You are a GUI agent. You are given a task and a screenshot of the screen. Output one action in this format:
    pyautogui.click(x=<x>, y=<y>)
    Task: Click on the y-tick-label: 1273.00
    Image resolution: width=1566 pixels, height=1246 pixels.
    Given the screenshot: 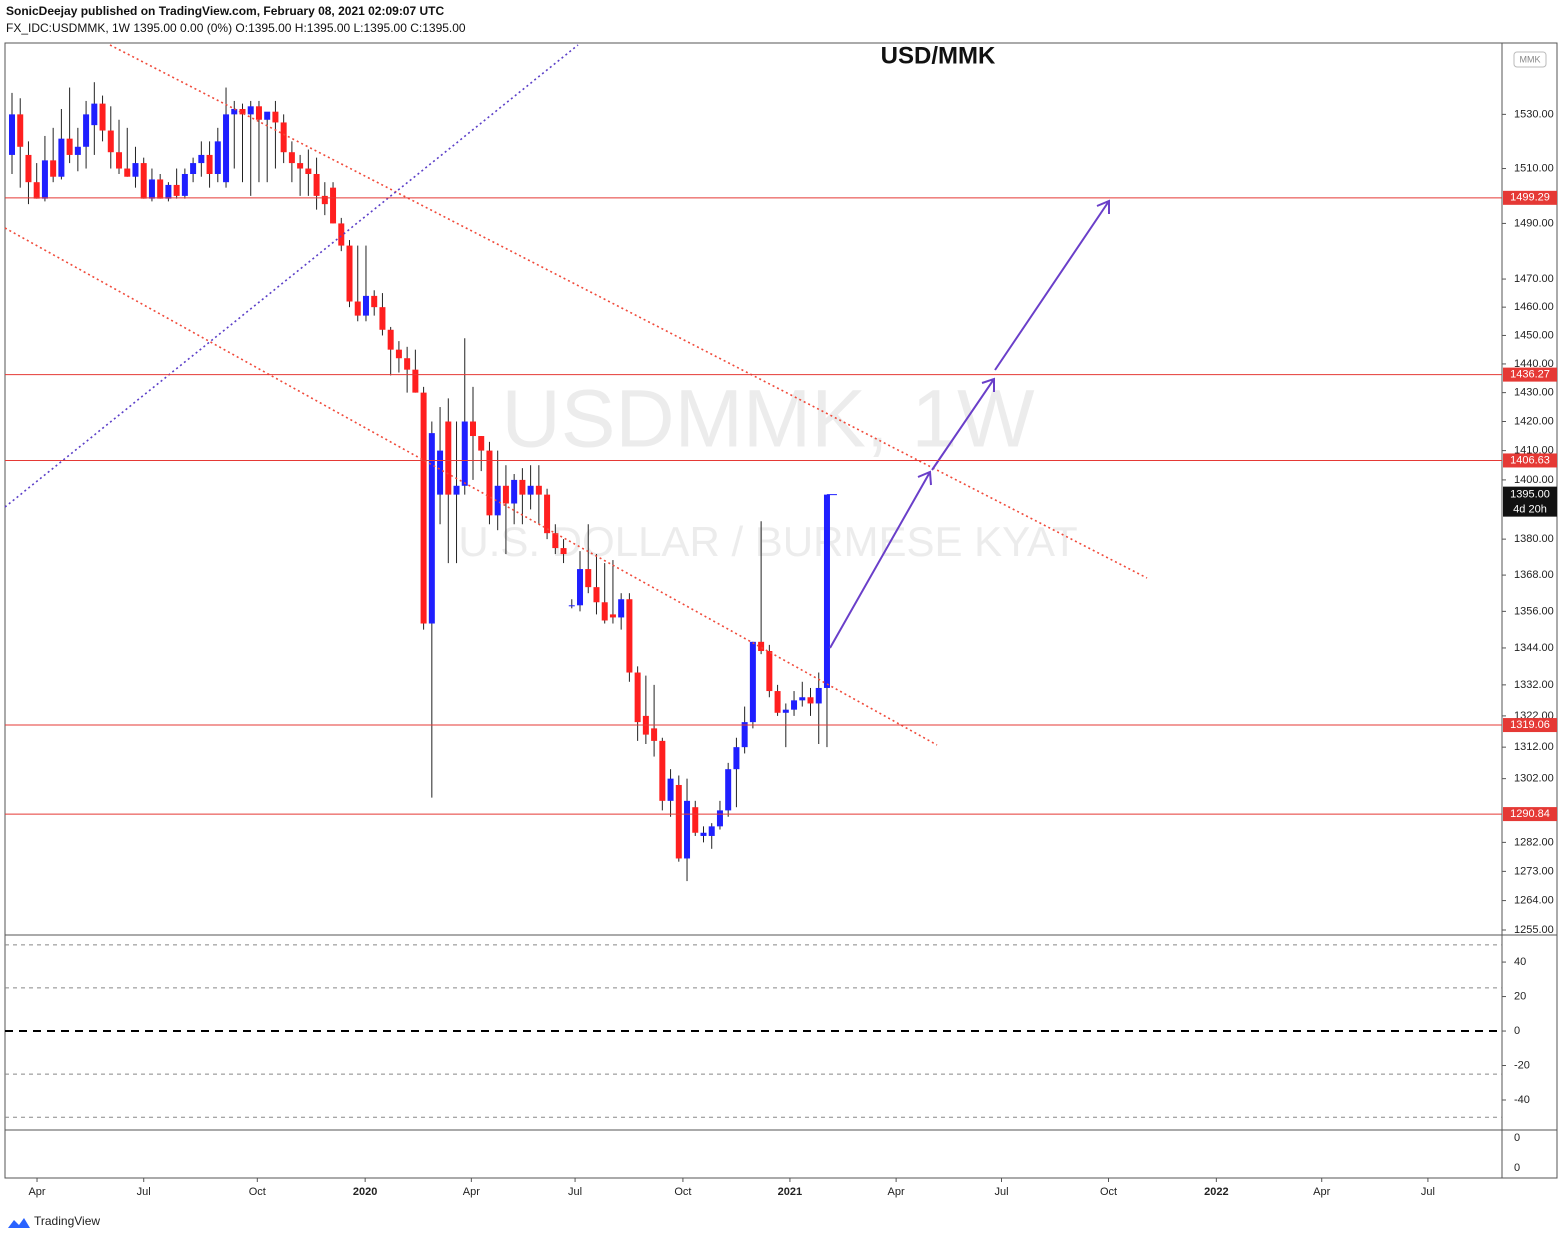 What is the action you would take?
    pyautogui.click(x=1534, y=871)
    